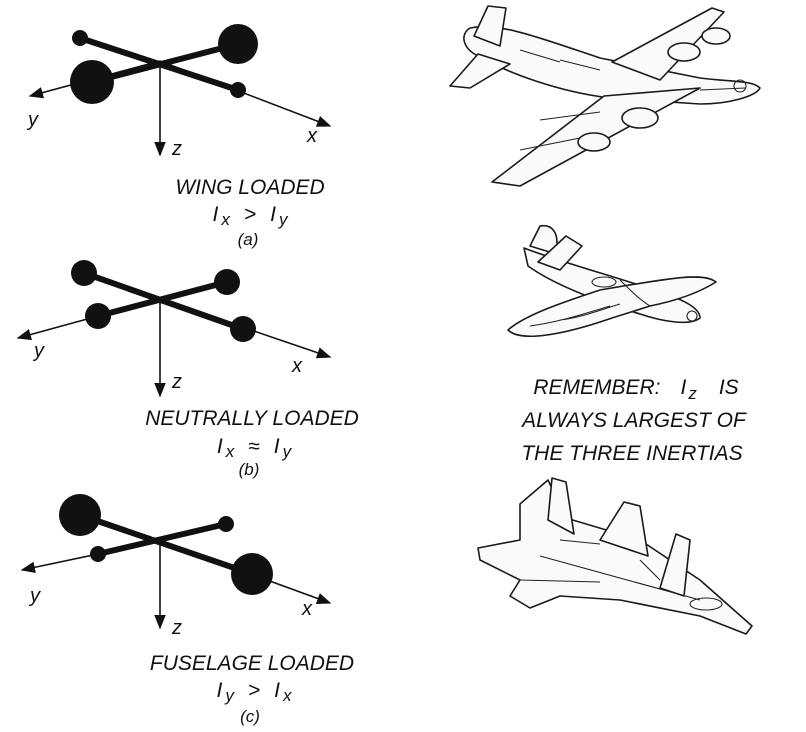  I want to click on jet-fighter-icon, so click(615, 556).